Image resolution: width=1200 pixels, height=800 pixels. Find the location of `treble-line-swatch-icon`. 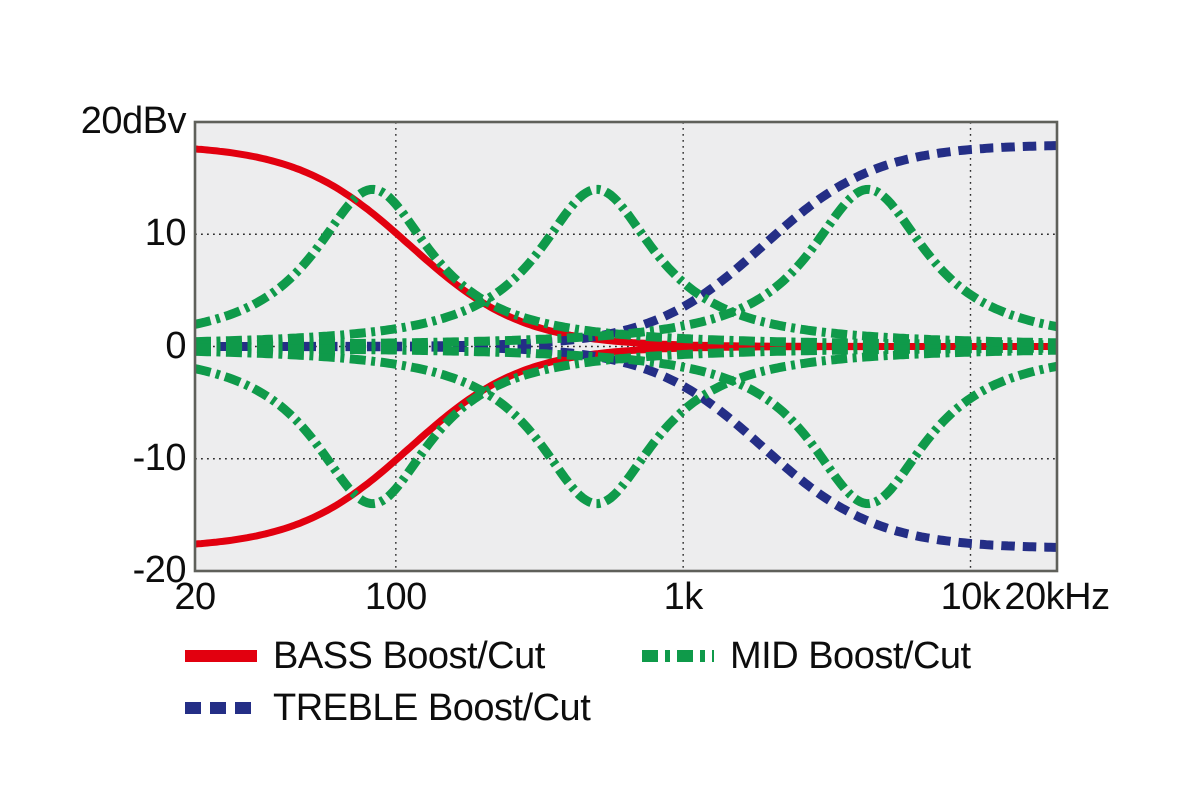

treble-line-swatch-icon is located at coordinates (221, 708).